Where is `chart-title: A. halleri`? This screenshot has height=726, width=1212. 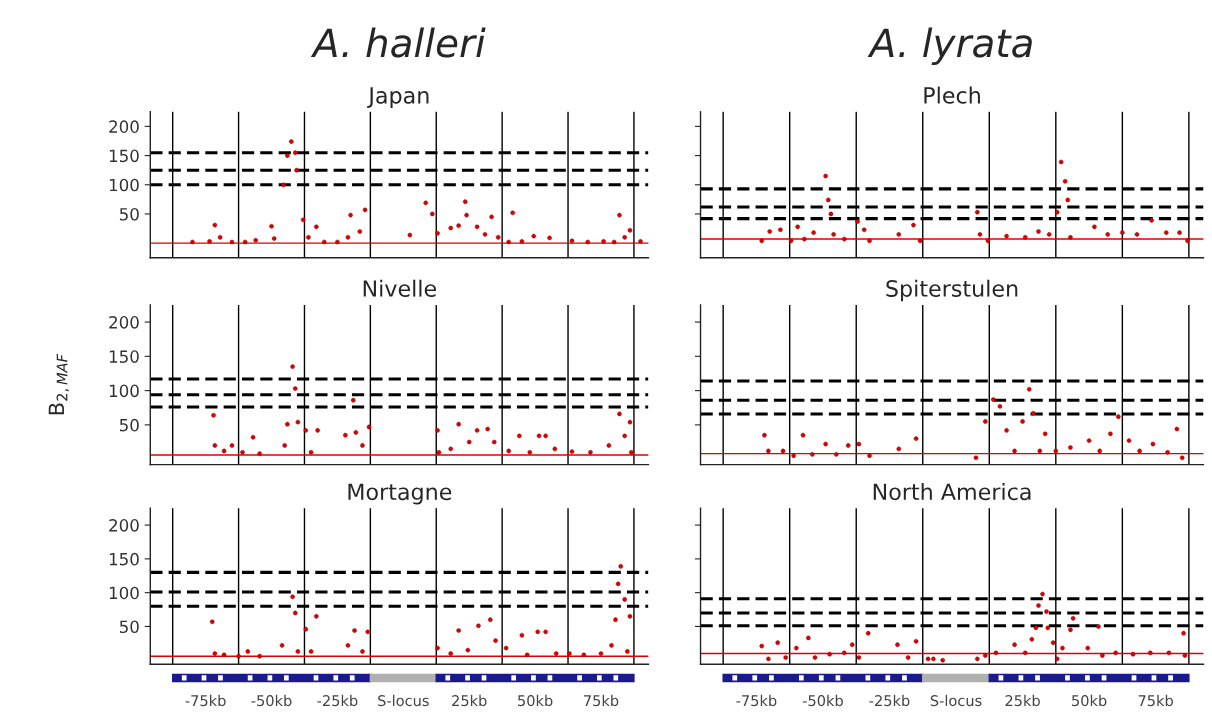
chart-title: A. halleri is located at coordinates (398, 42).